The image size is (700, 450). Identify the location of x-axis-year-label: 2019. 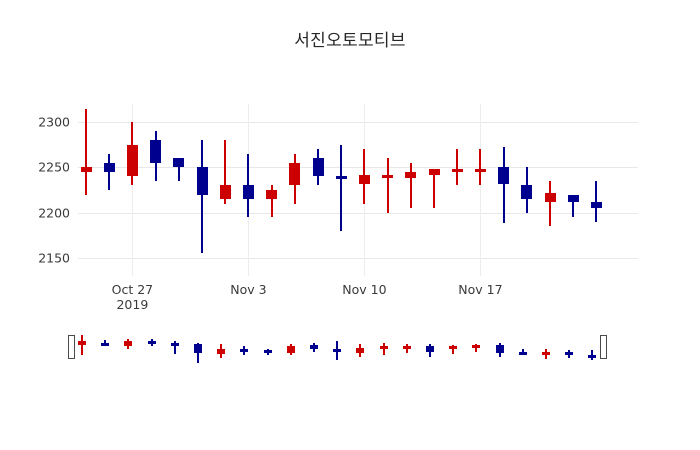
(132, 304).